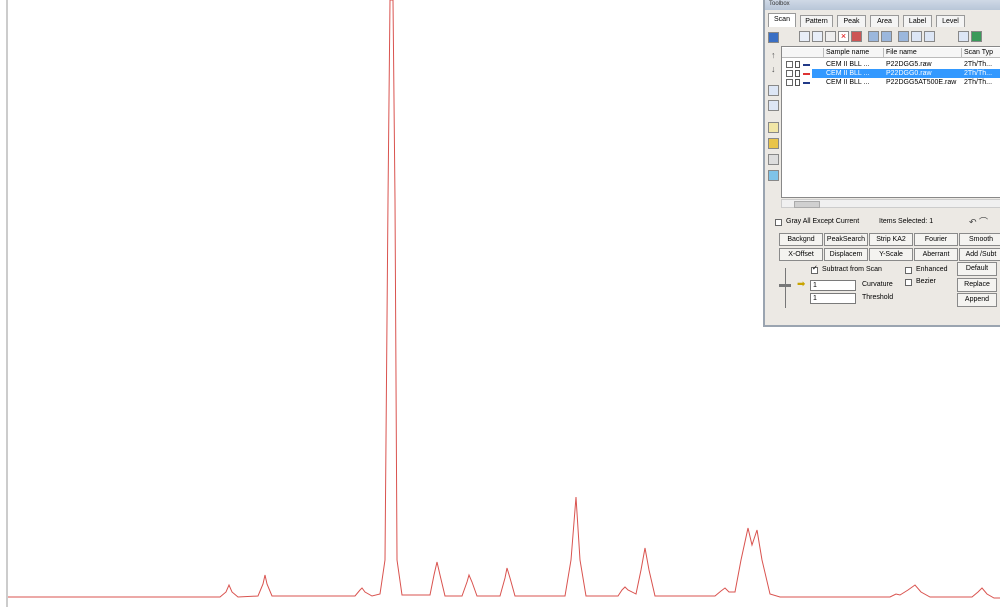  I want to click on title-bar, so click(882, 5).